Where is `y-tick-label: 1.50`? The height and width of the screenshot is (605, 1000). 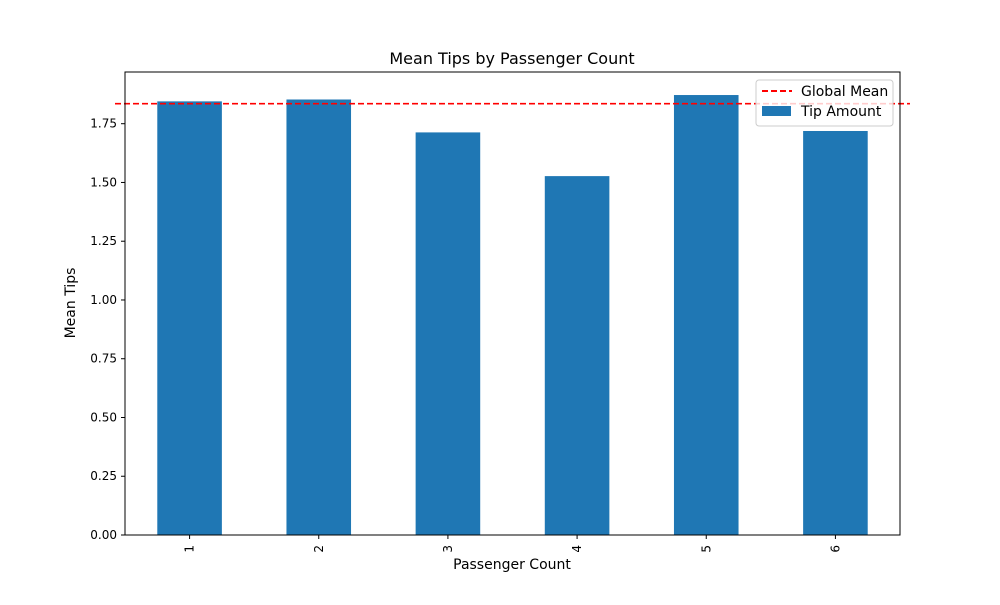 y-tick-label: 1.50 is located at coordinates (103, 182).